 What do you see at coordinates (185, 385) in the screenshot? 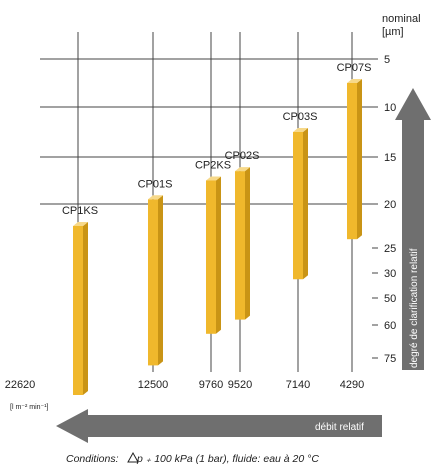
I see `x-tick-labels: 22620 12500 9760 9520 7140 4290` at bounding box center [185, 385].